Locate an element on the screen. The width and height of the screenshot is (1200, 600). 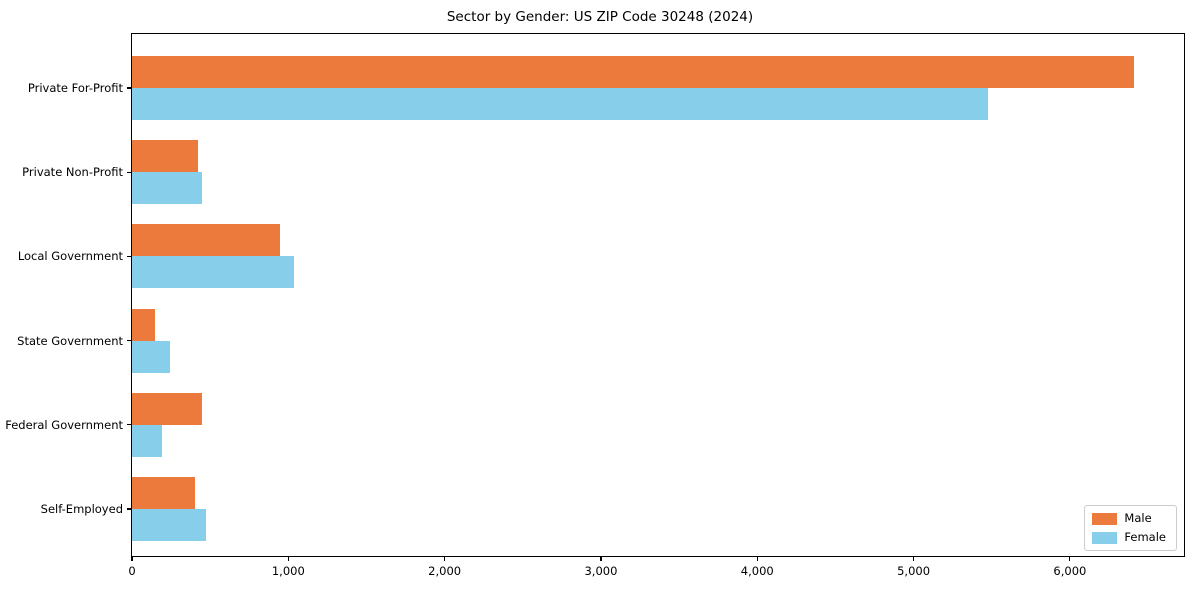
x-tick-label: 2,000 is located at coordinates (445, 571).